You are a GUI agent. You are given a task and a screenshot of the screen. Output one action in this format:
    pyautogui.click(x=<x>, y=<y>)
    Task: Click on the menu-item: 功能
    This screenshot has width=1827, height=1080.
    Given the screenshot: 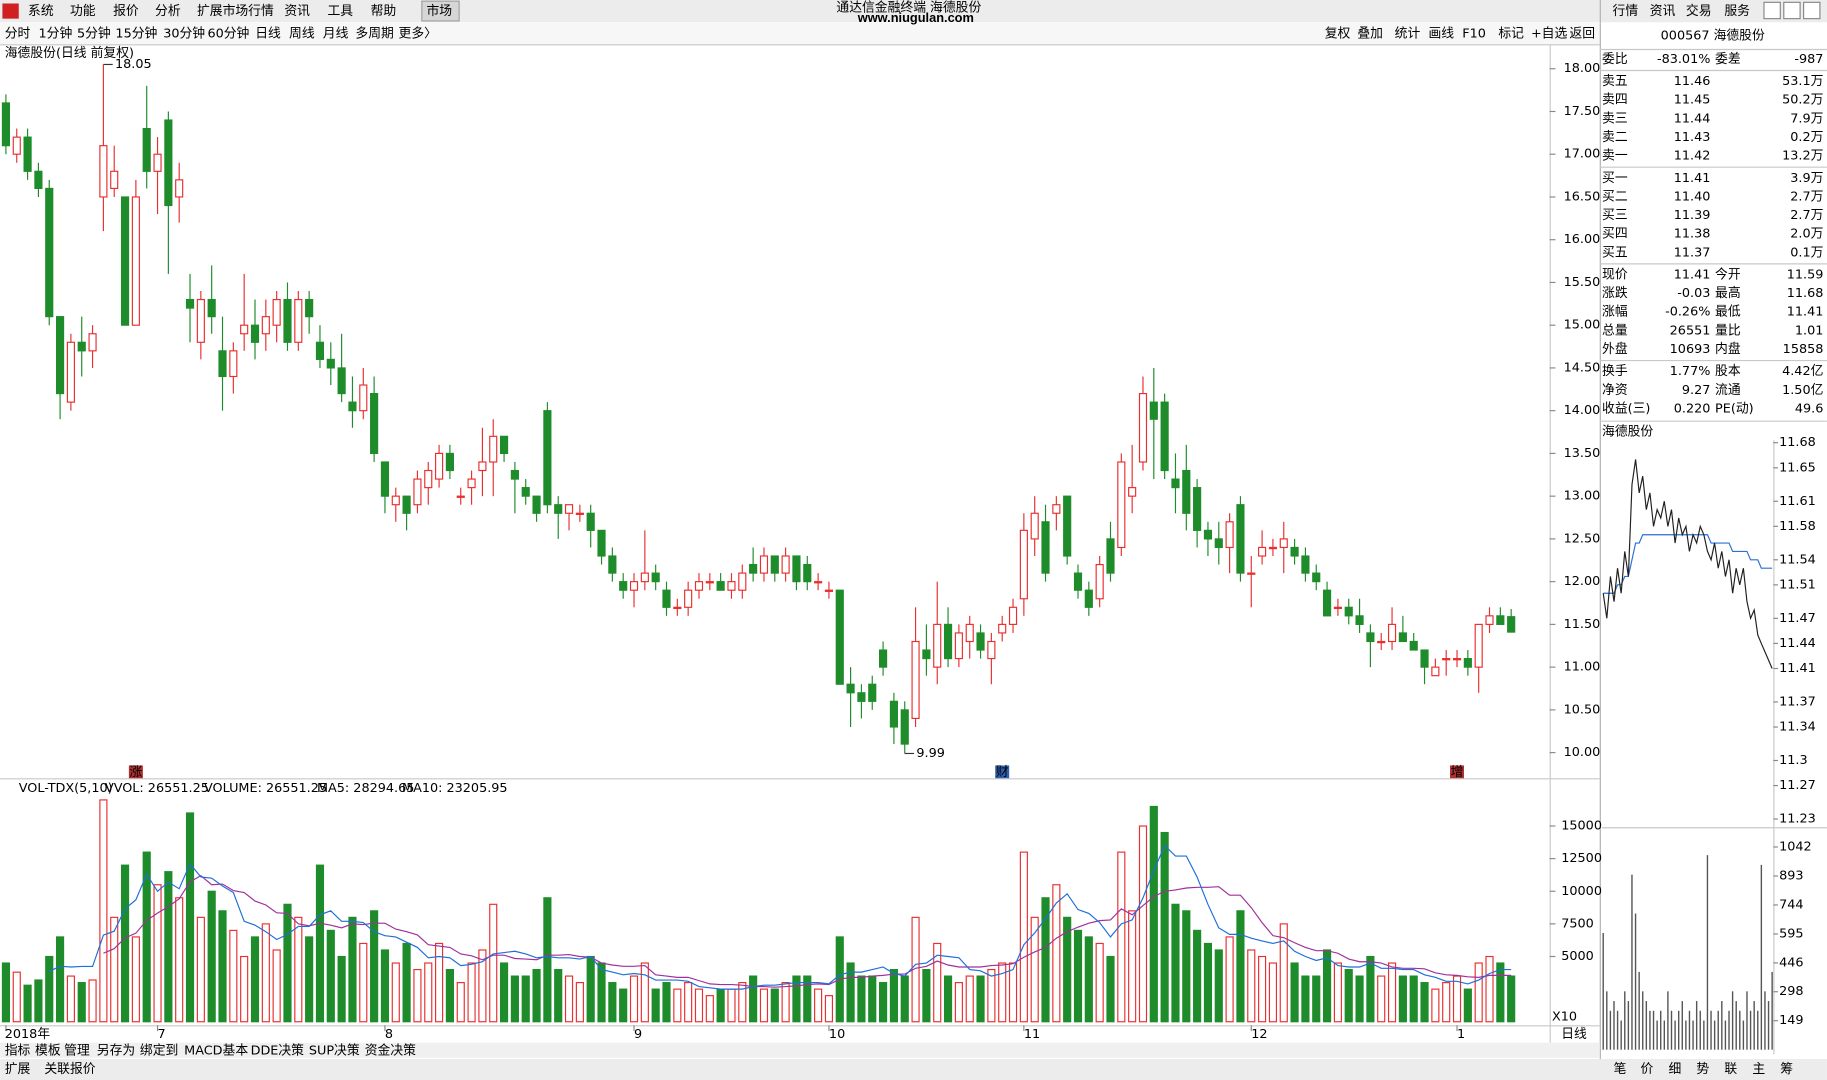 What is the action you would take?
    pyautogui.click(x=83, y=11)
    